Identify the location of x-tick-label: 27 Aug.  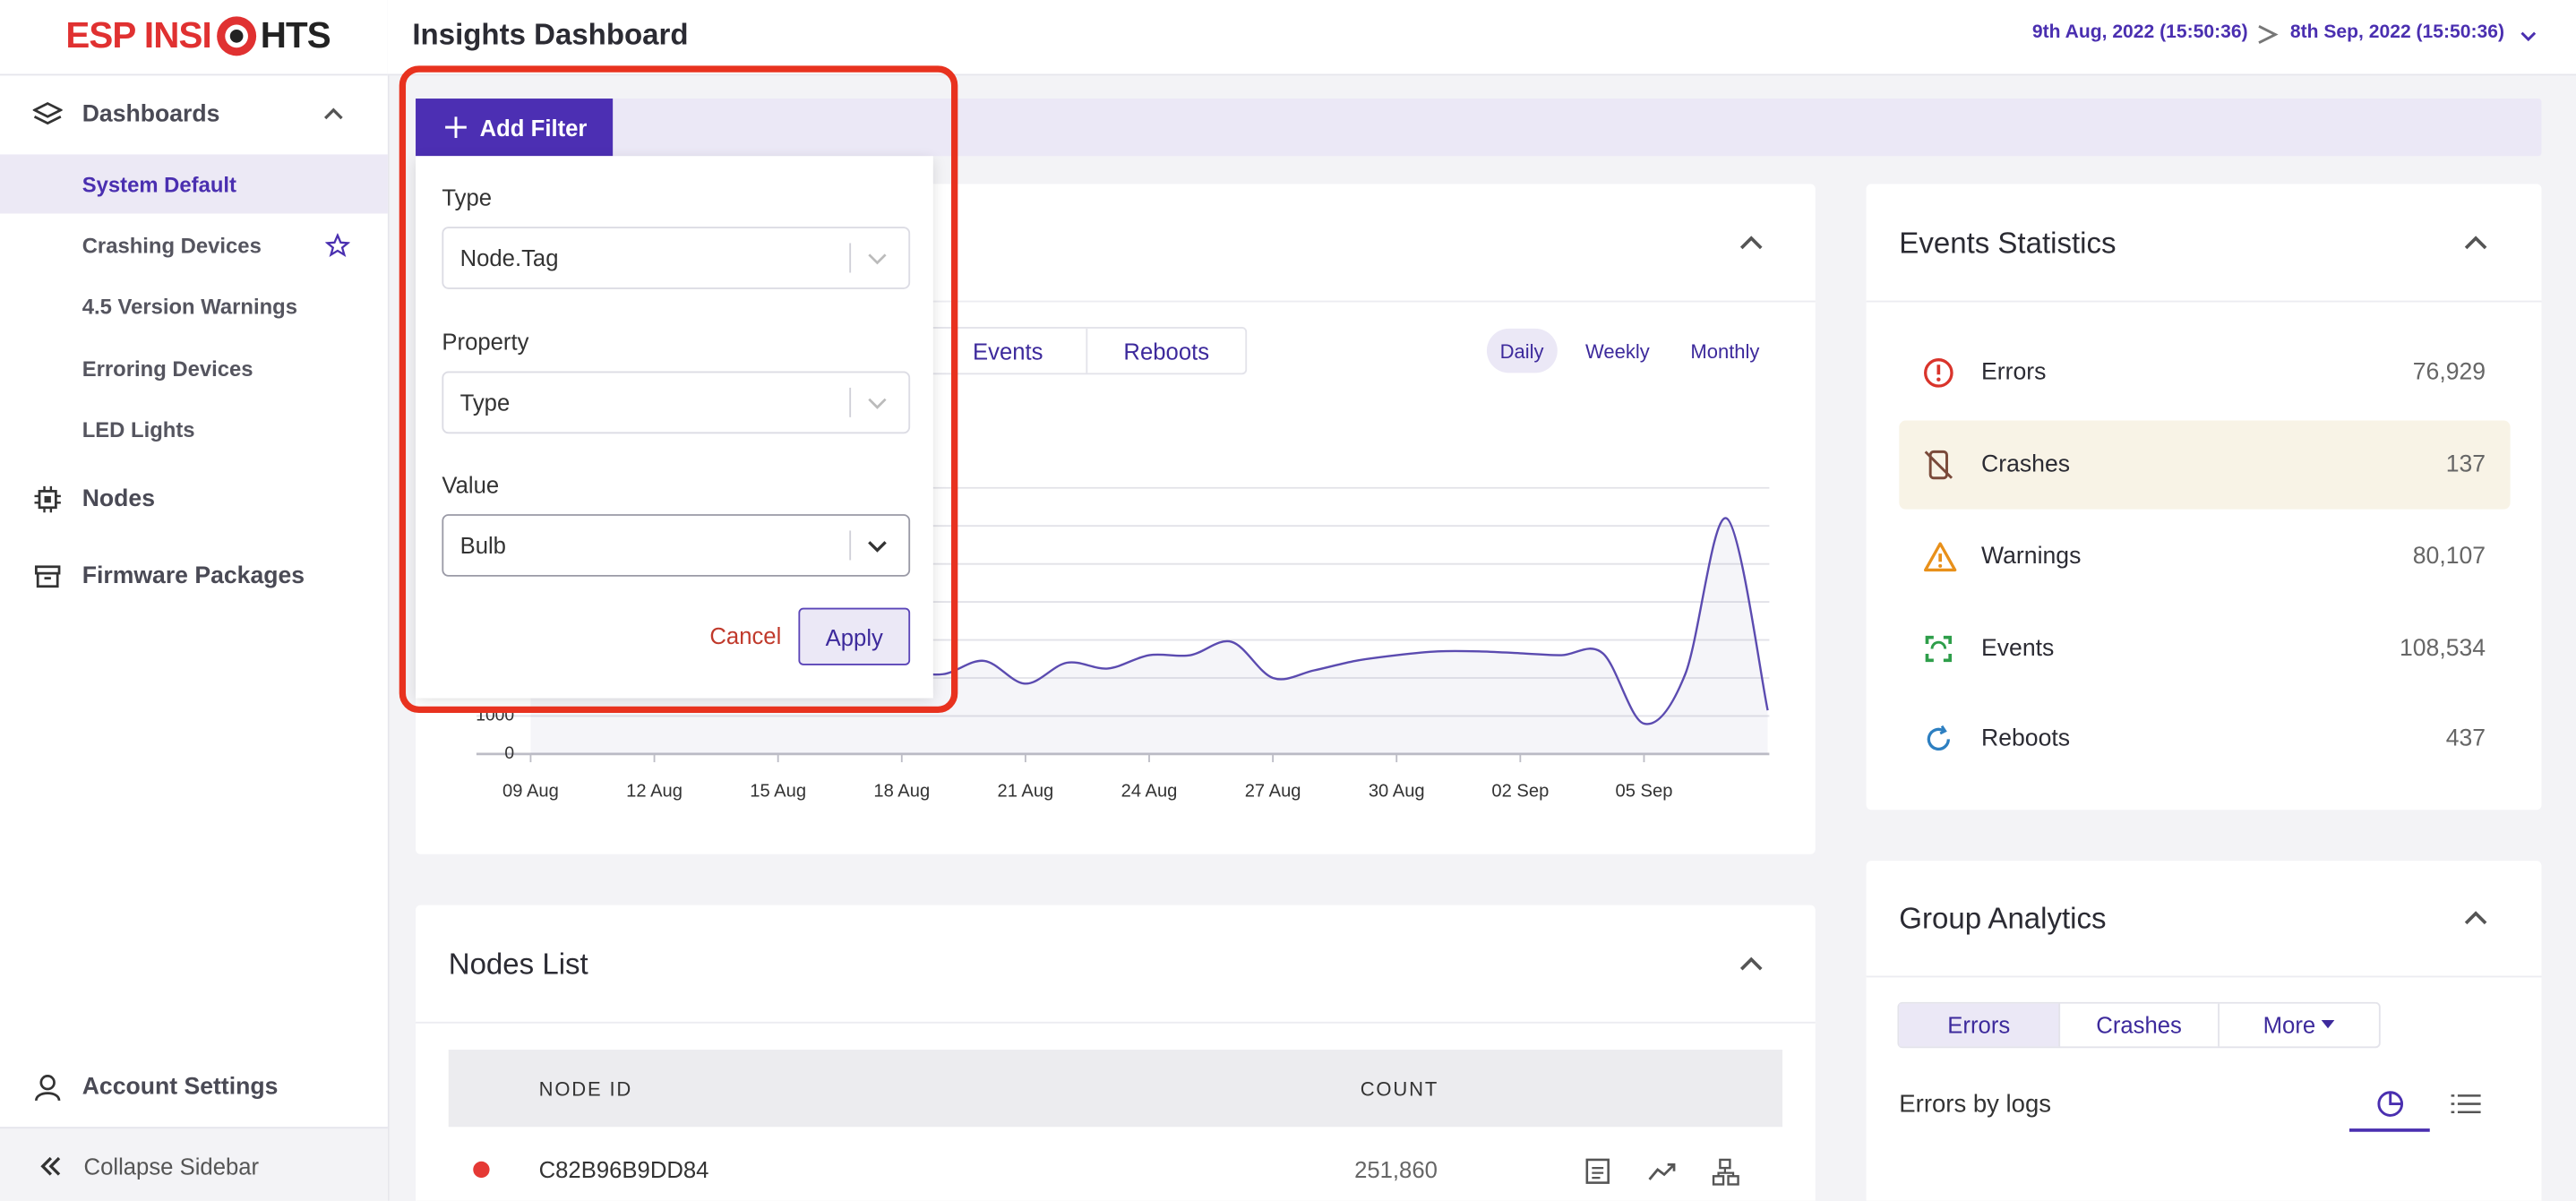
(1273, 791).